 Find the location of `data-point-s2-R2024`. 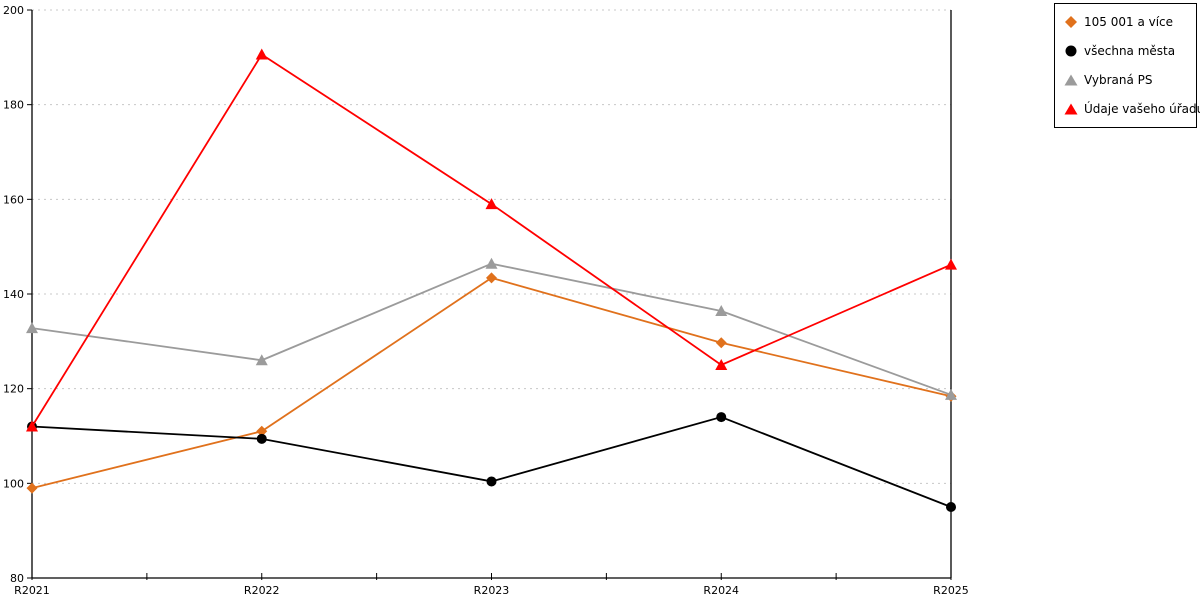

data-point-s2-R2024 is located at coordinates (721, 311).